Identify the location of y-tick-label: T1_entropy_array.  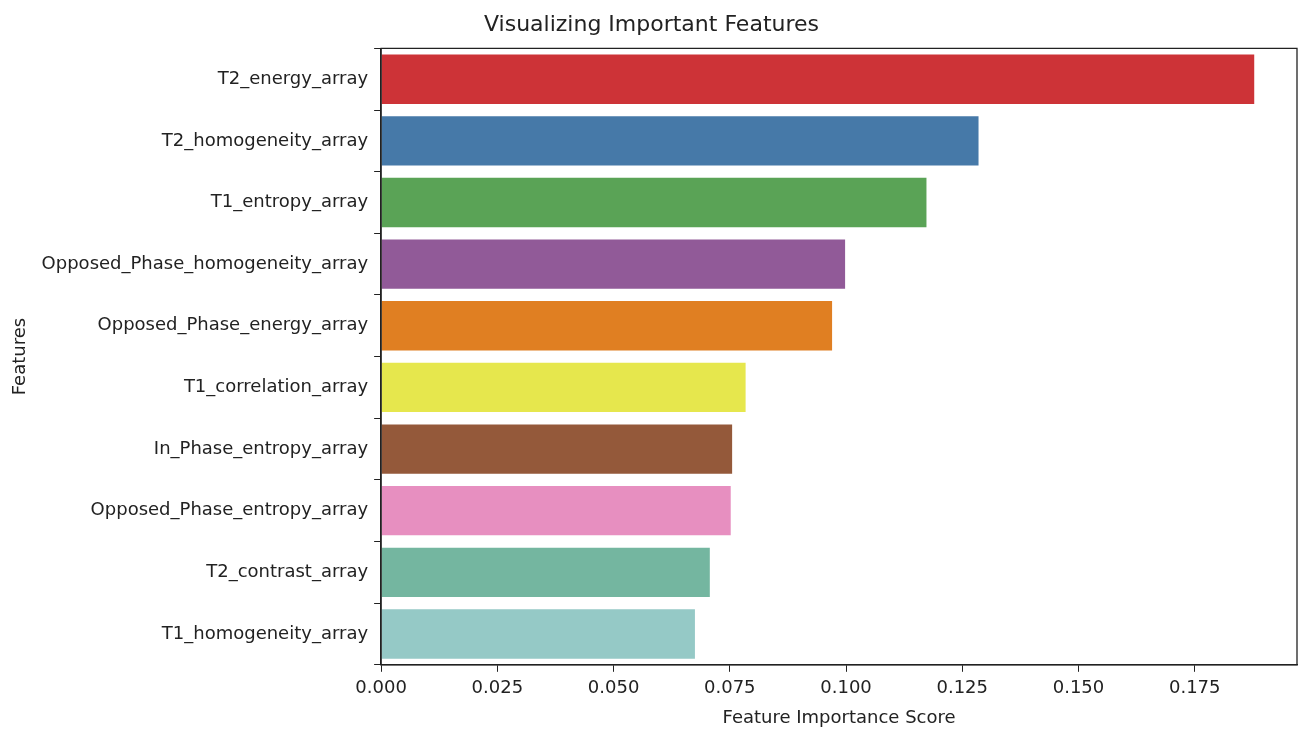
(289, 201).